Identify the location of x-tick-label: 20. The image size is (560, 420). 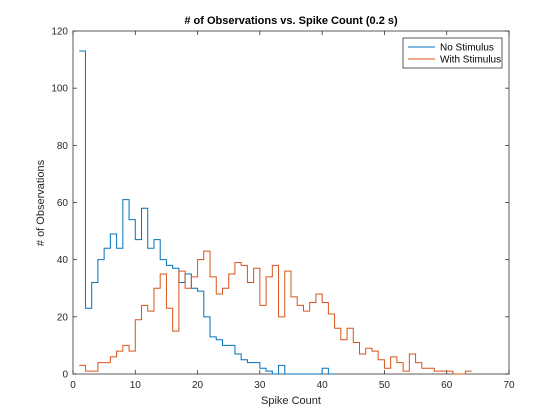
(198, 385).